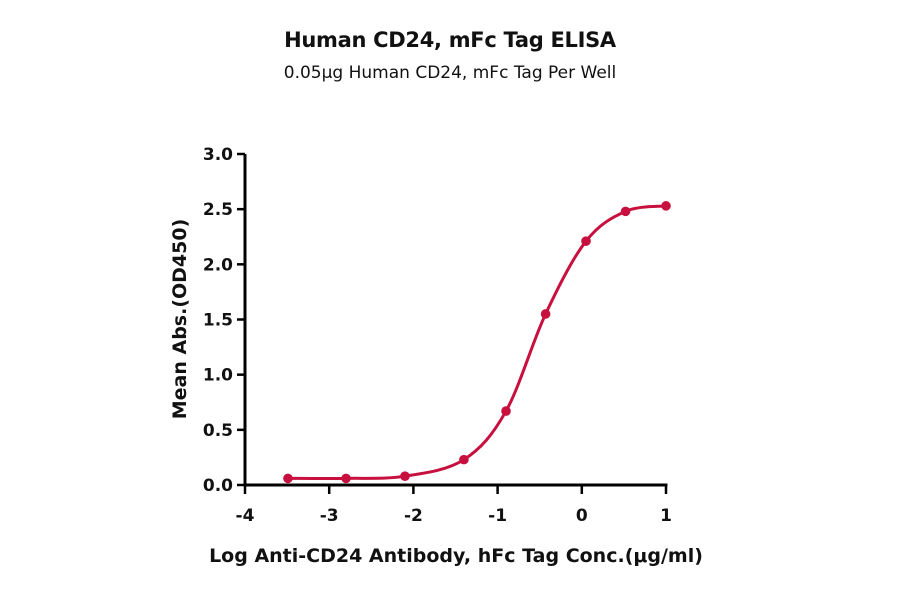 The image size is (900, 594). What do you see at coordinates (450, 73) in the screenshot?
I see `chart-subtitle: 0.05μg Human CD24, mFc Tag Per Well` at bounding box center [450, 73].